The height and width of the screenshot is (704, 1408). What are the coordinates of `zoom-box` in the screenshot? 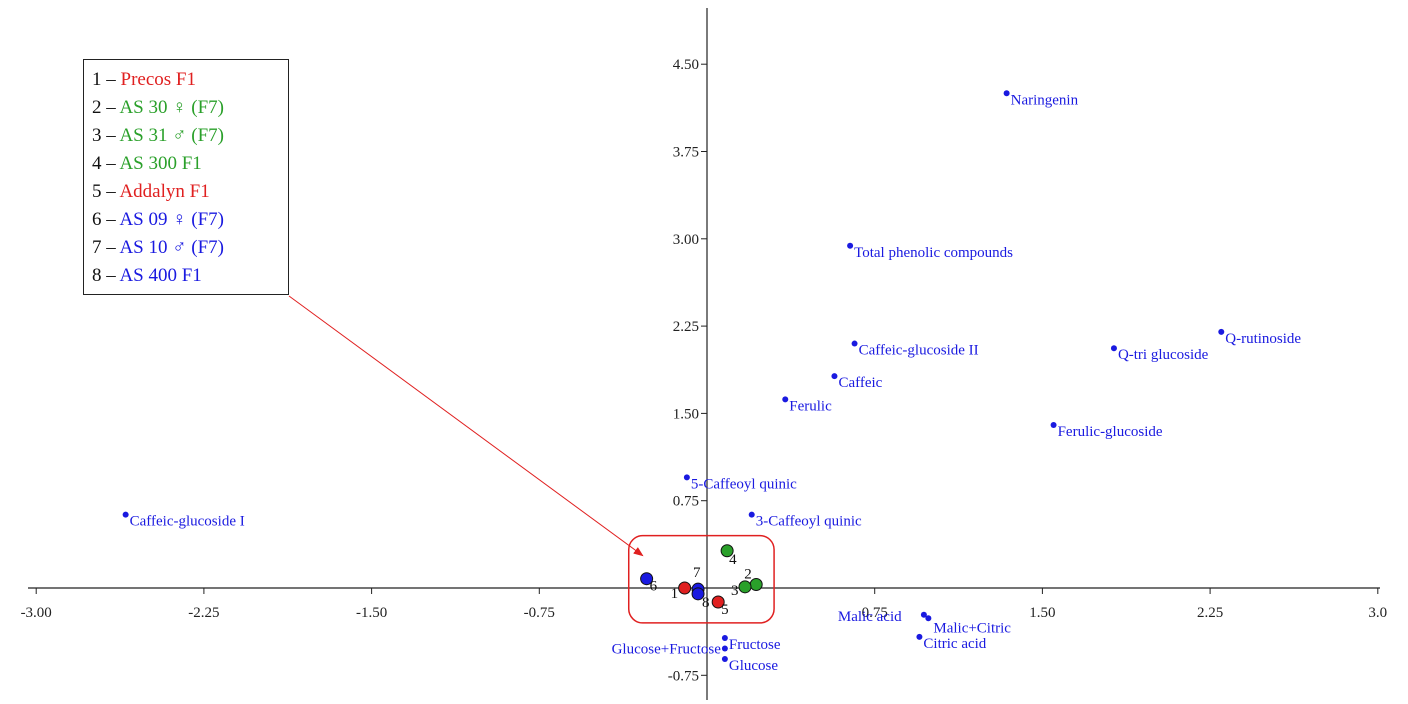 It's located at (701, 579).